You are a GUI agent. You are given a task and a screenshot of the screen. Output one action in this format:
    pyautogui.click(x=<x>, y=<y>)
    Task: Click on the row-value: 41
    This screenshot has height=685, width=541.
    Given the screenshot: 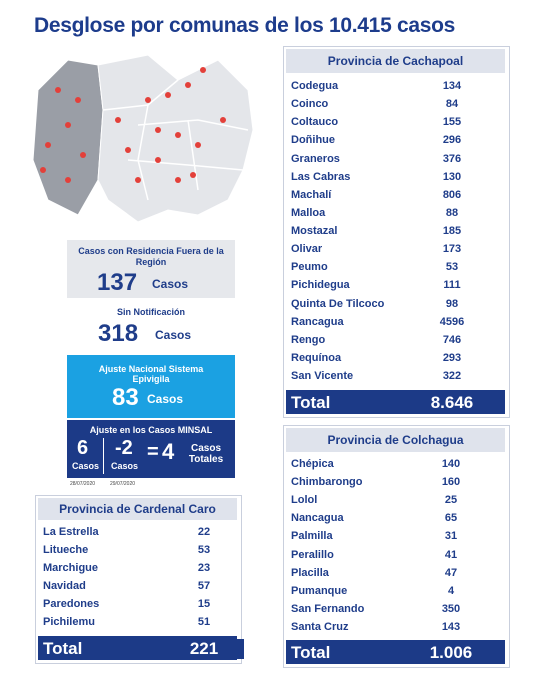 What is the action you would take?
    pyautogui.click(x=451, y=554)
    